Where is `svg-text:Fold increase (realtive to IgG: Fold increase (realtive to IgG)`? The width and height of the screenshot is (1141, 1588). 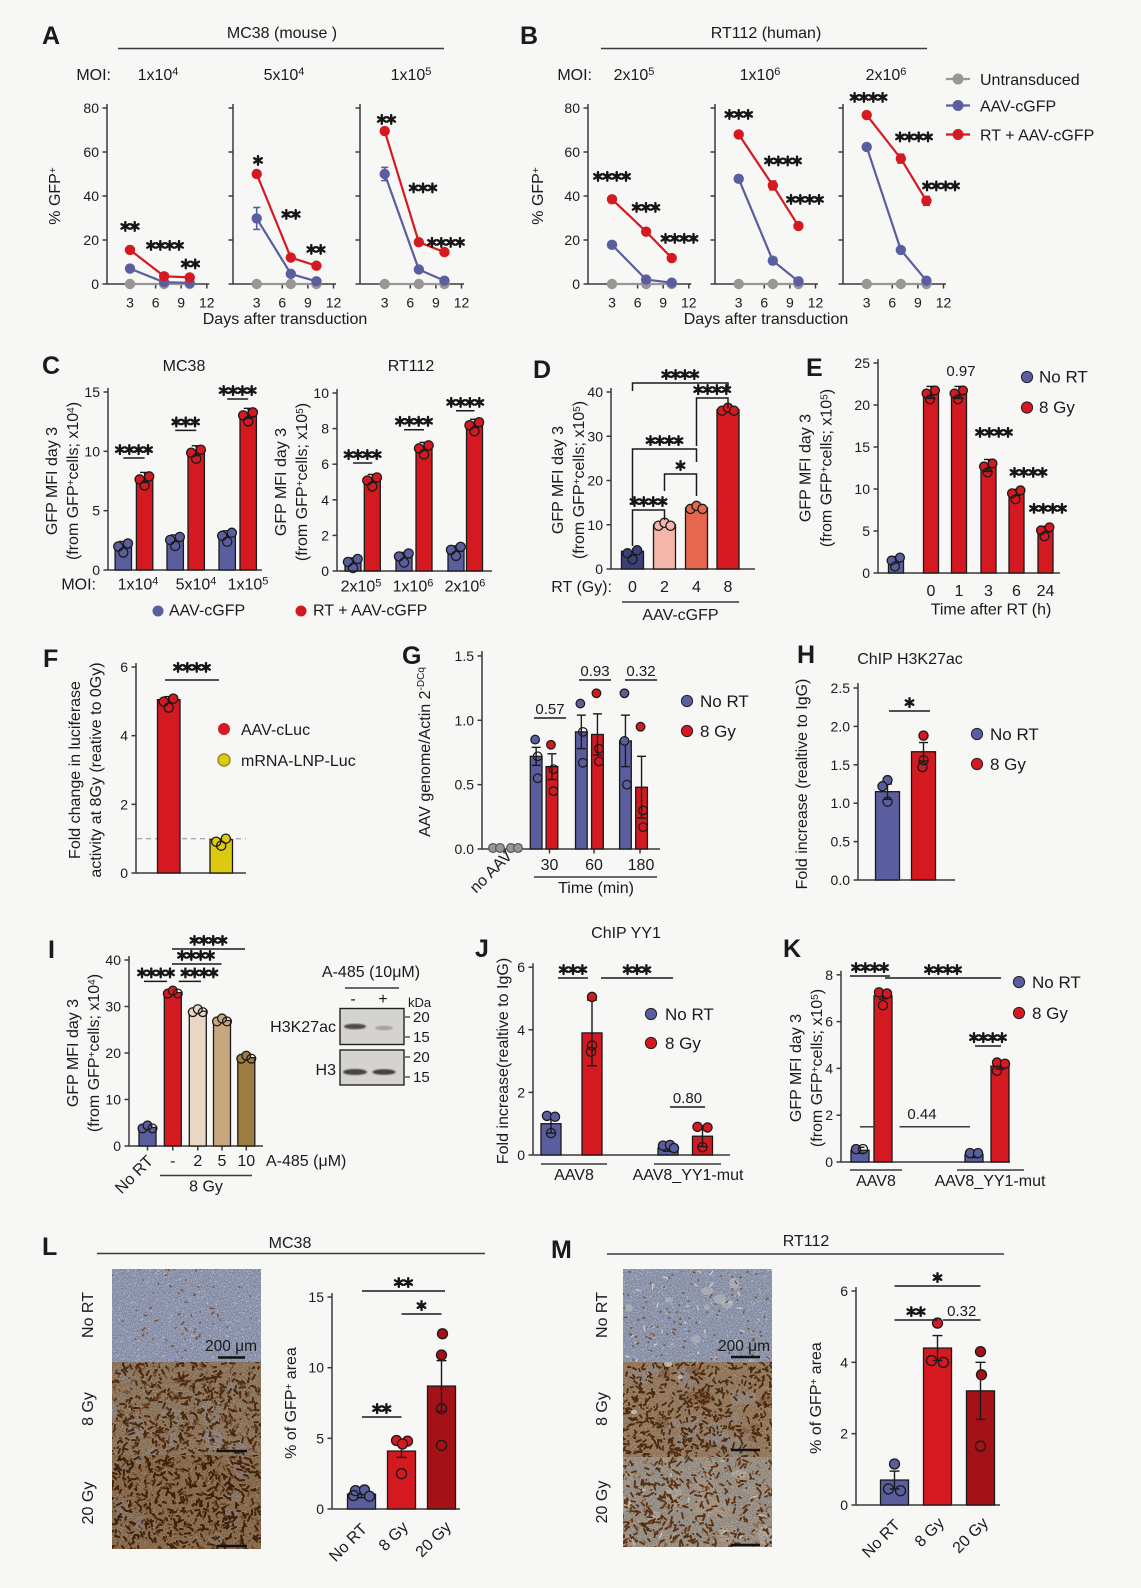
svg-text:Fold increase (realtive to IgG: Fold increase (realtive to IgG) is located at coordinates (802, 784).